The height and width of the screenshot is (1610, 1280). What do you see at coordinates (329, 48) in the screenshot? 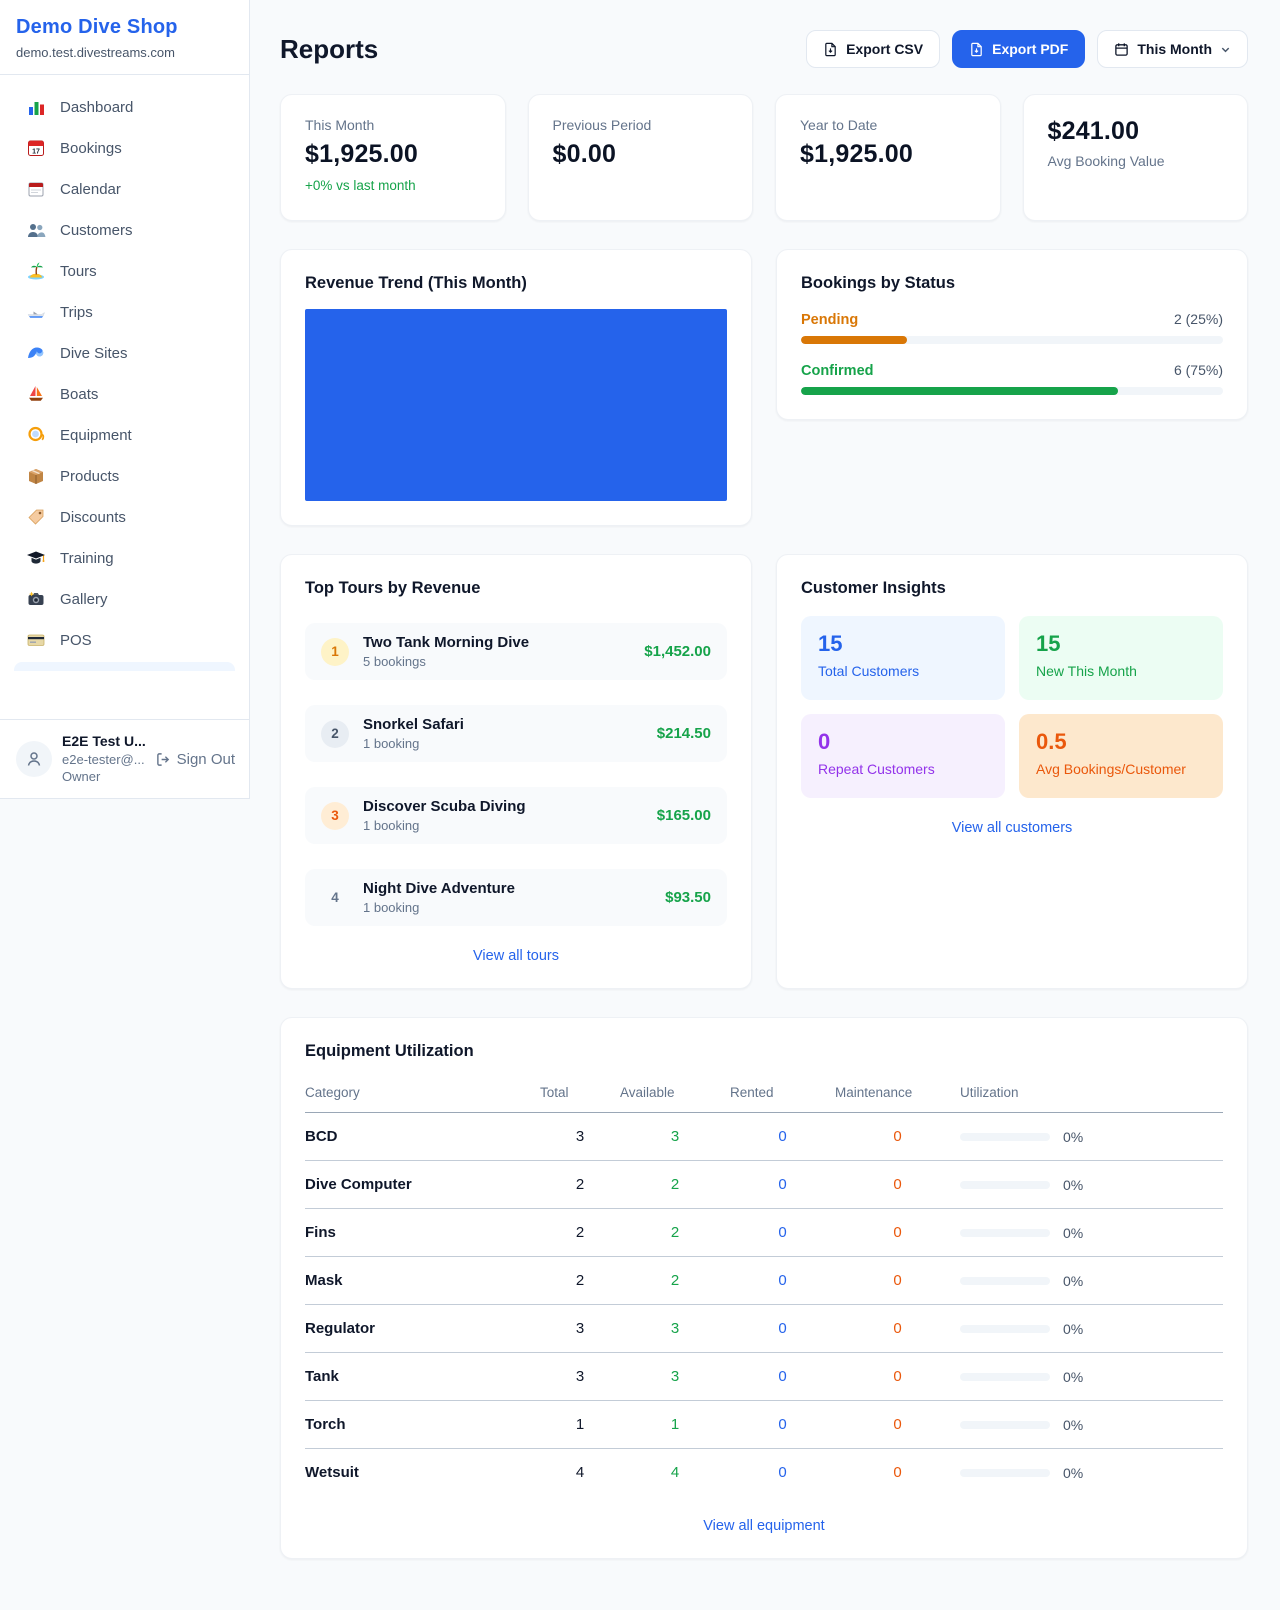
I see `page-title: Reports` at bounding box center [329, 48].